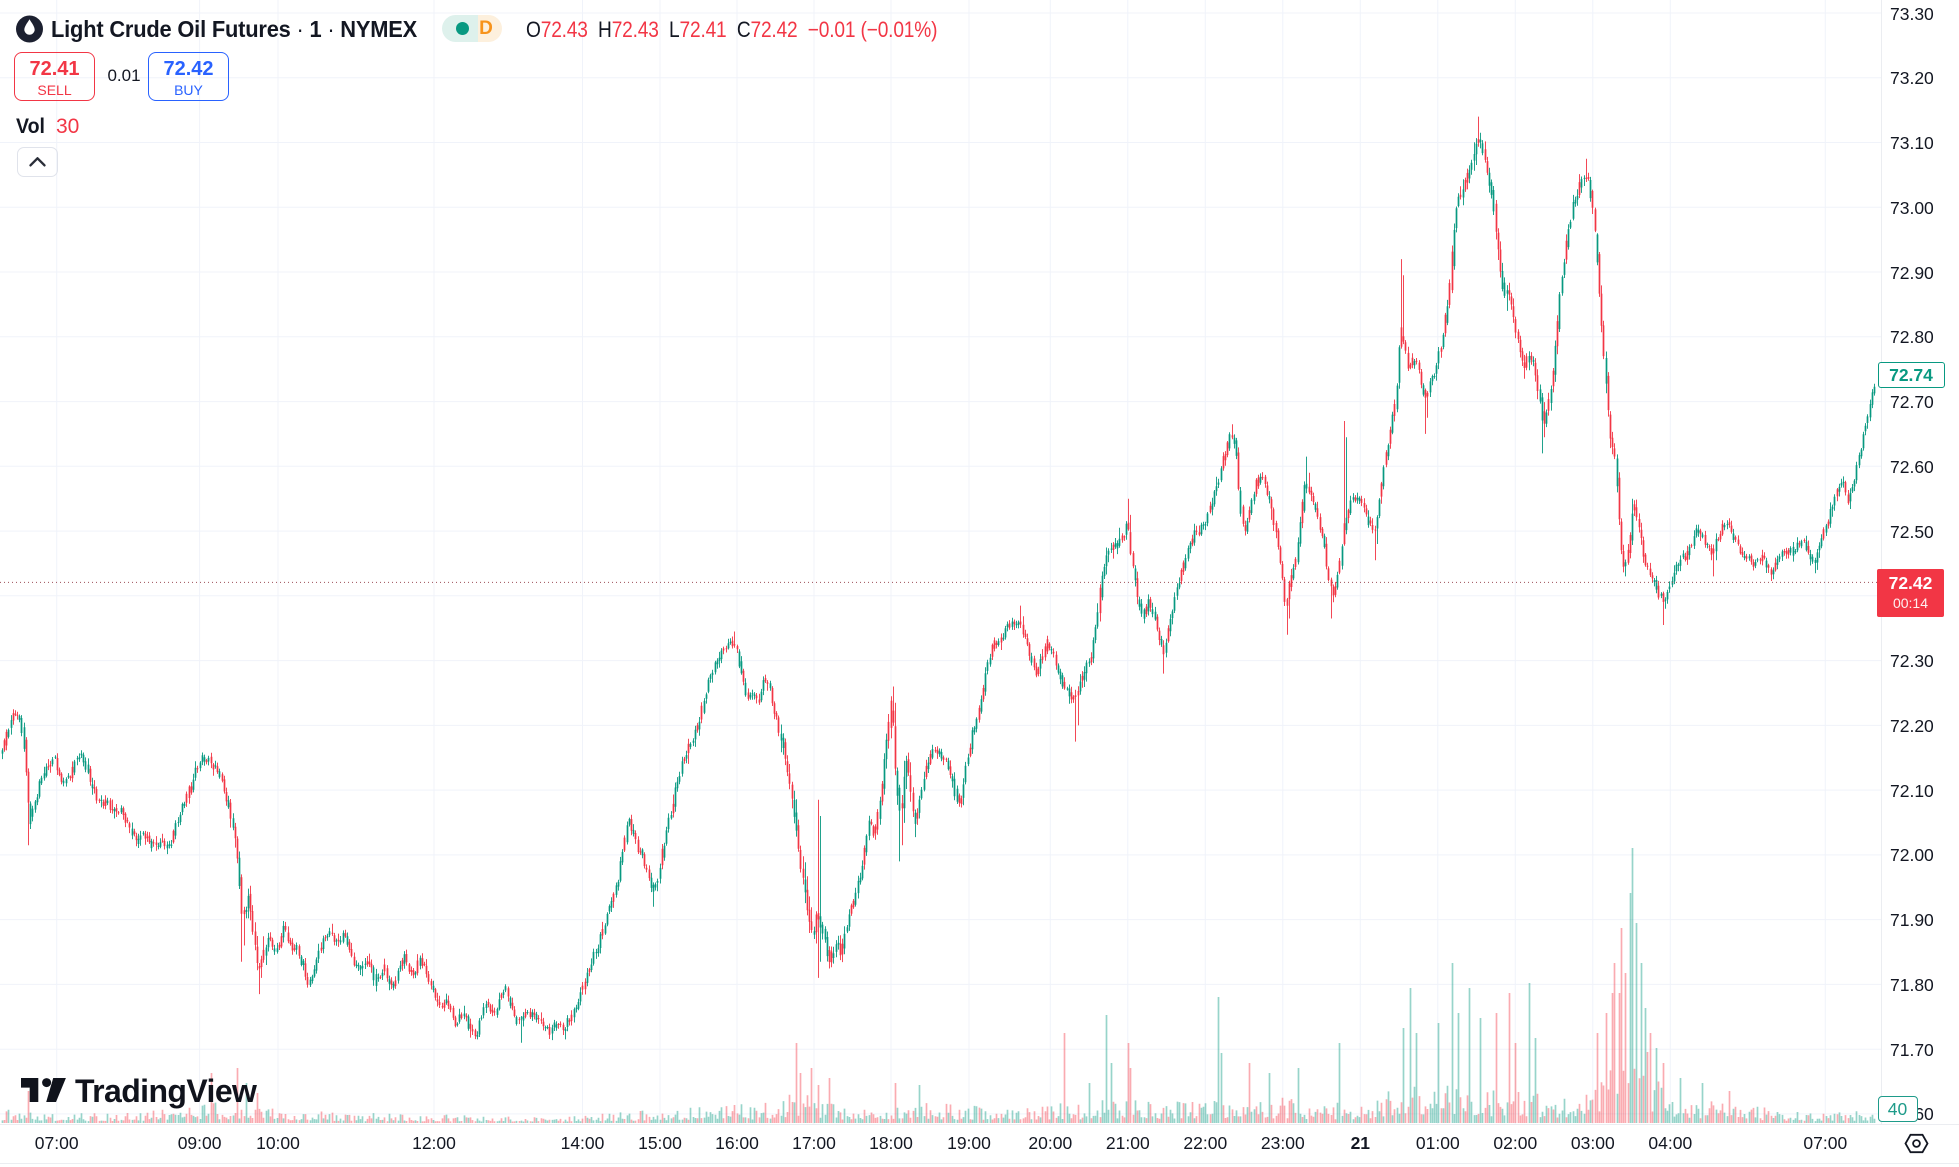  I want to click on svg-text: TradingView, so click(166, 1091).